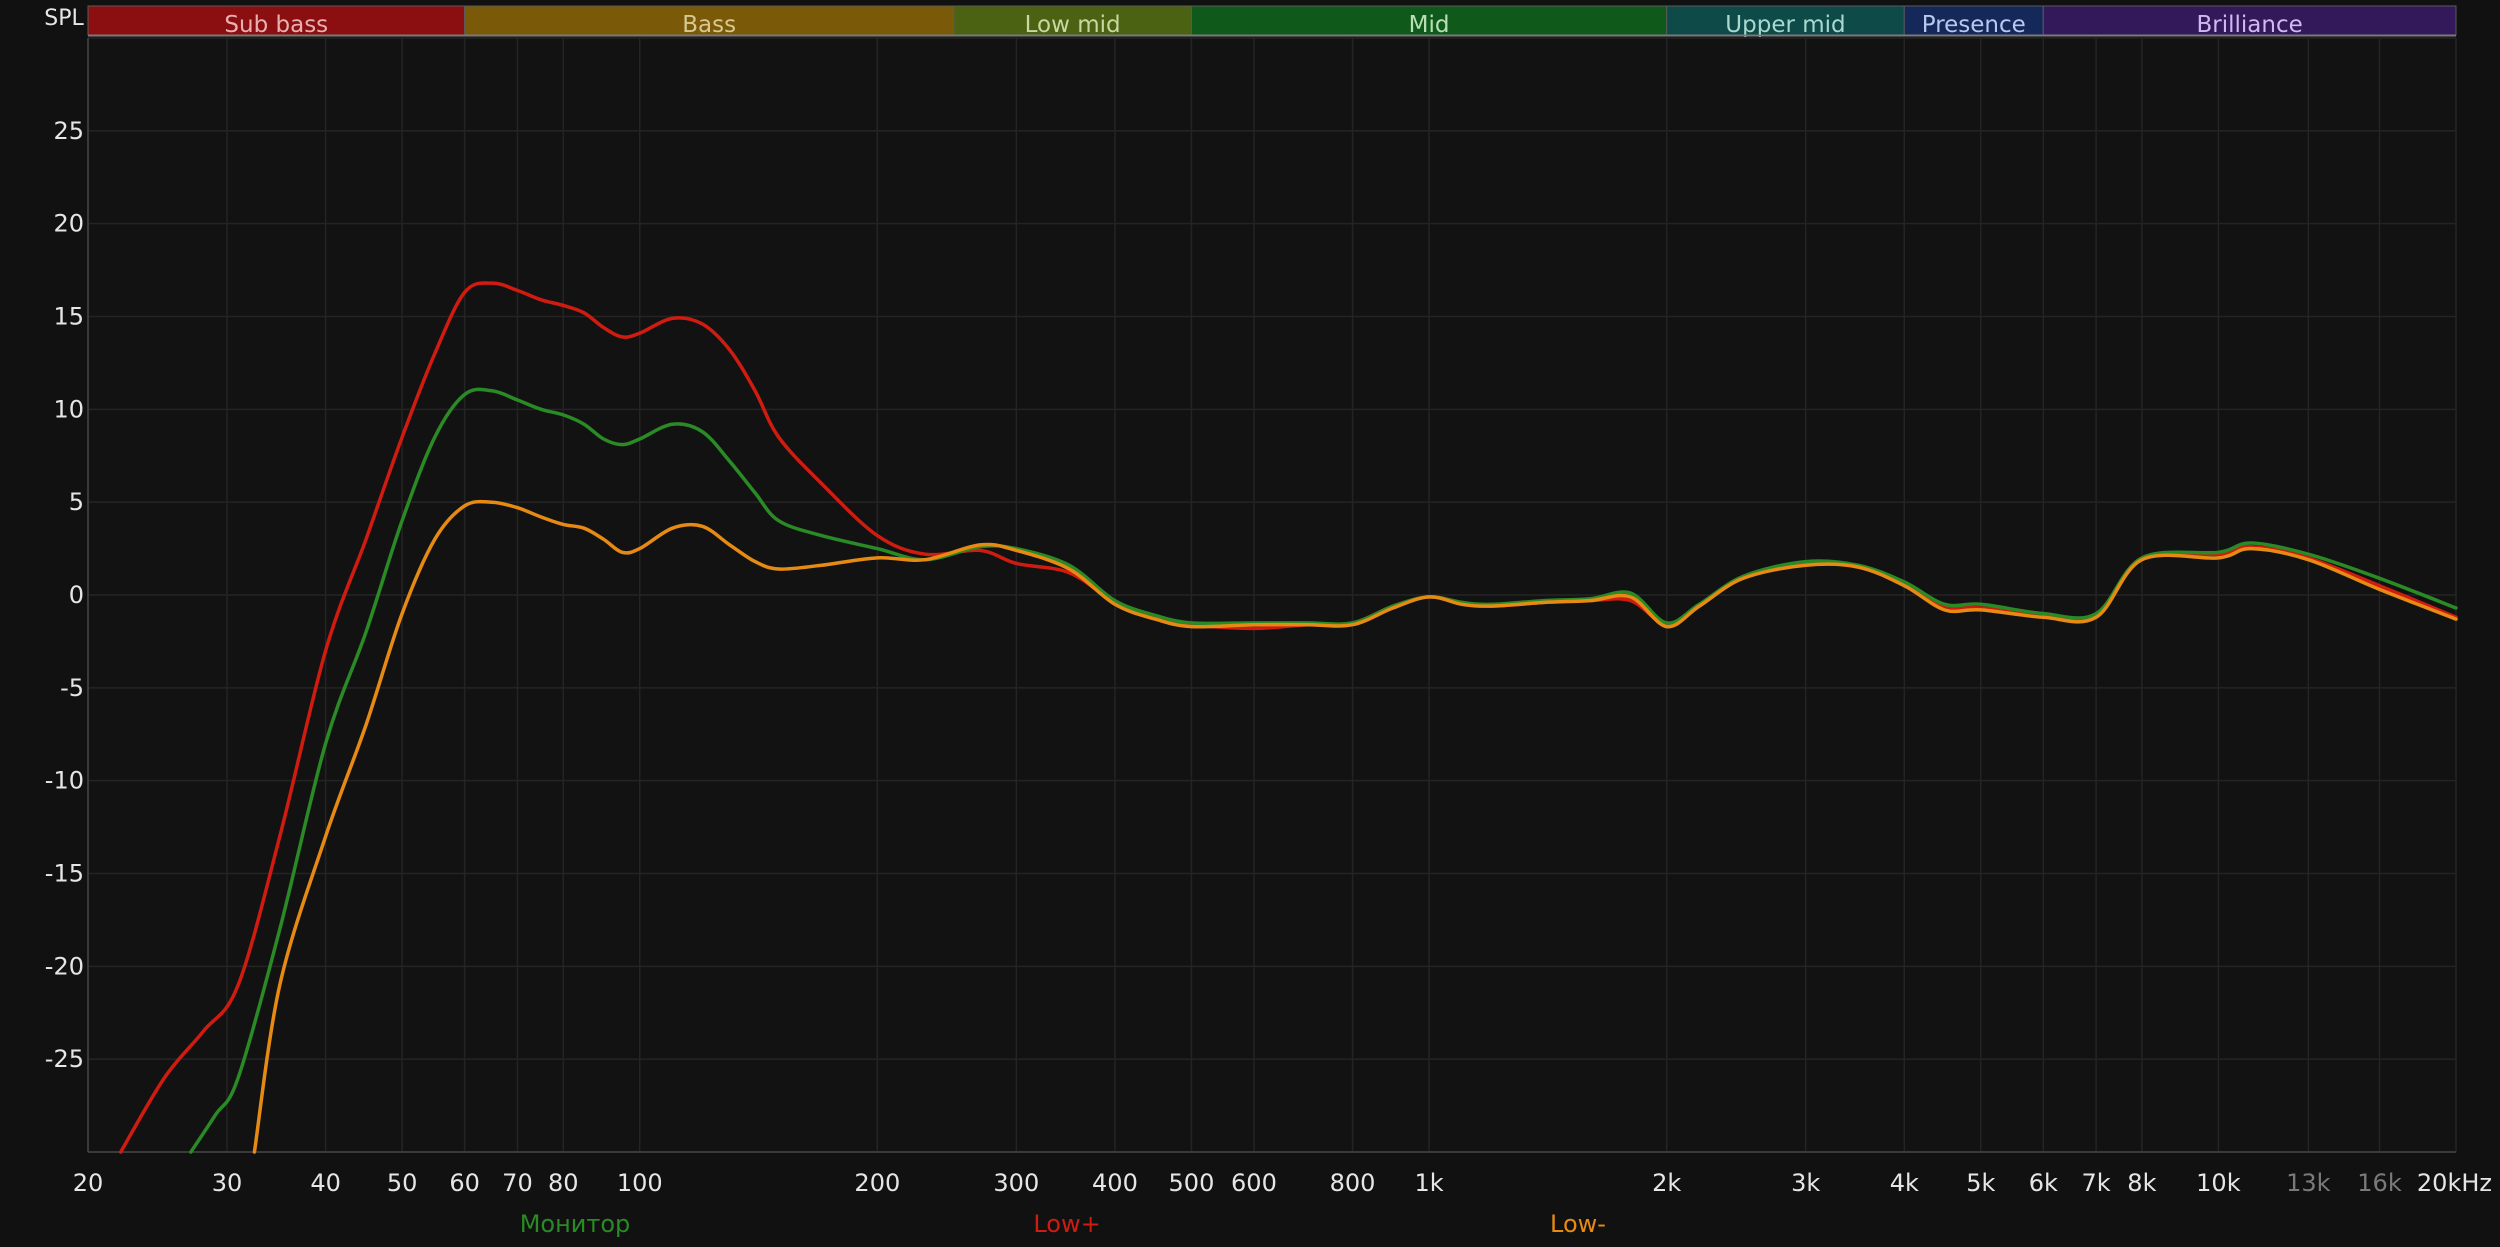  Describe the element at coordinates (227, 1183) in the screenshot. I see `x-tick-label: 30` at that location.